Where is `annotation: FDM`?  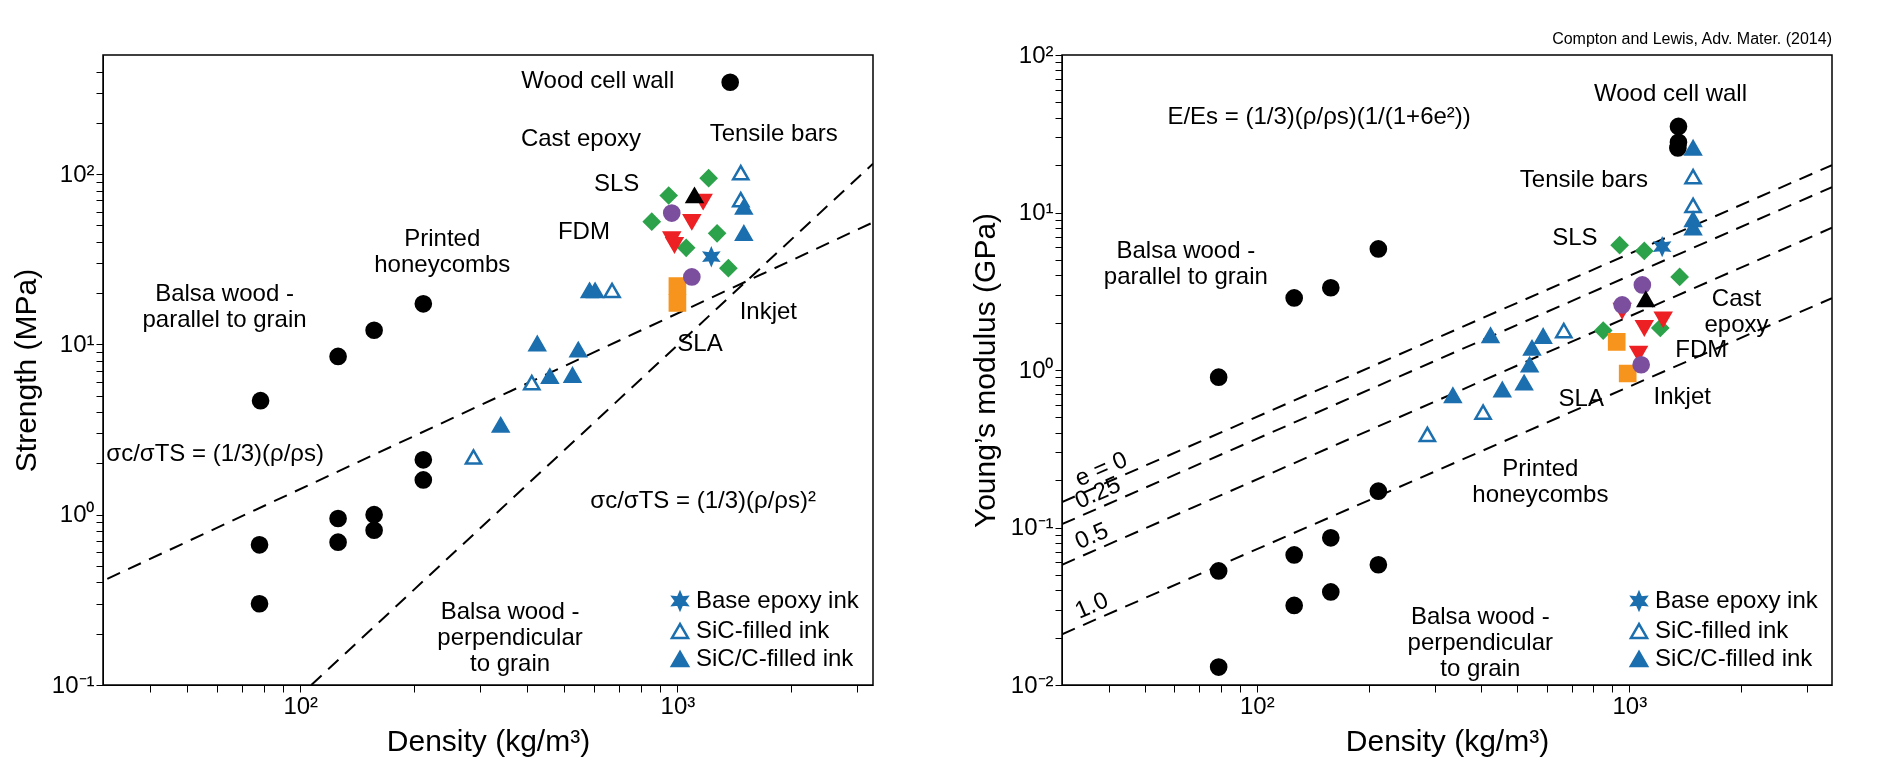
annotation: FDM is located at coordinates (583, 231).